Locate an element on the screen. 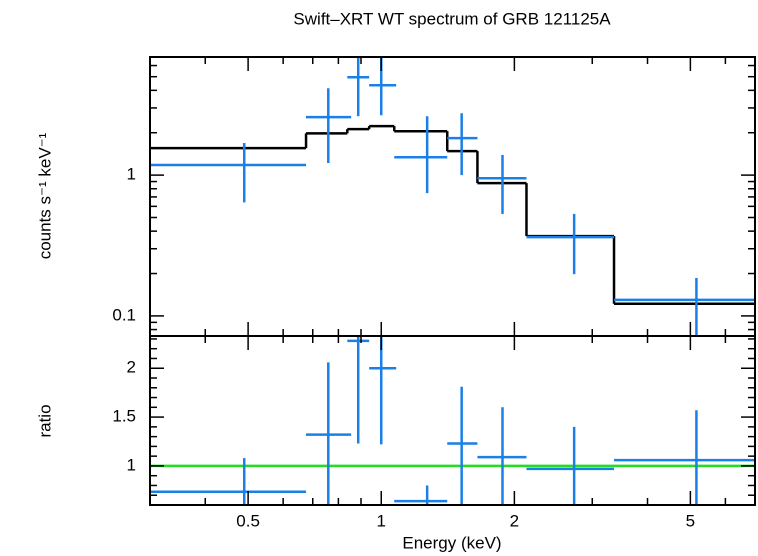  y-tick-label: 1.5 is located at coordinates (124, 416).